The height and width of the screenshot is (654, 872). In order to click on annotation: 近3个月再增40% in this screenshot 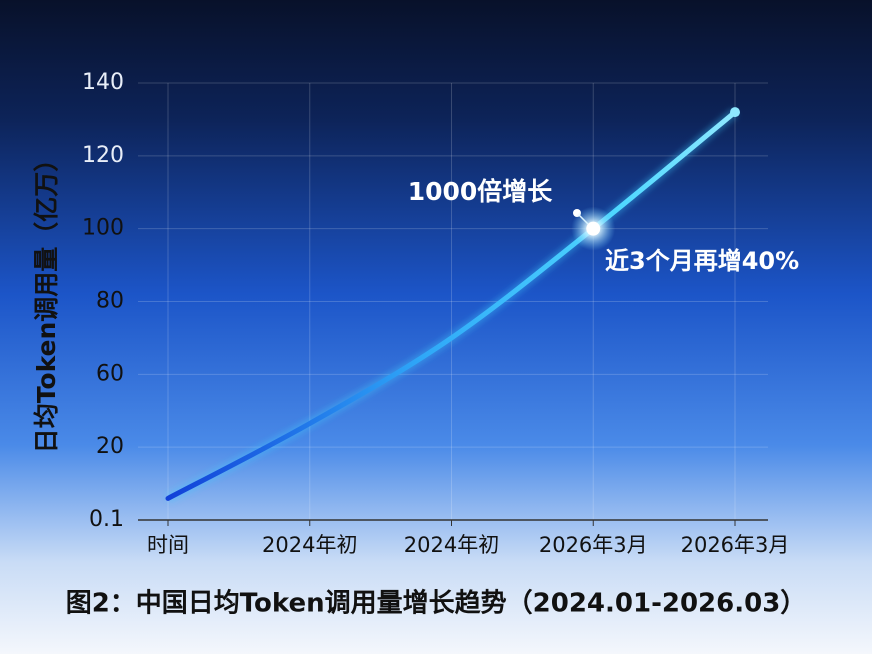, I will do `click(702, 261)`.